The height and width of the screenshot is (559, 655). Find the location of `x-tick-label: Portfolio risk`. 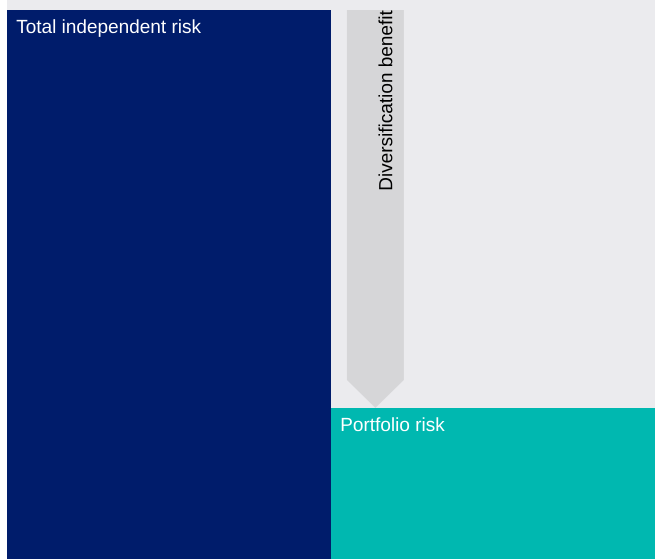

x-tick-label: Portfolio risk is located at coordinates (393, 424).